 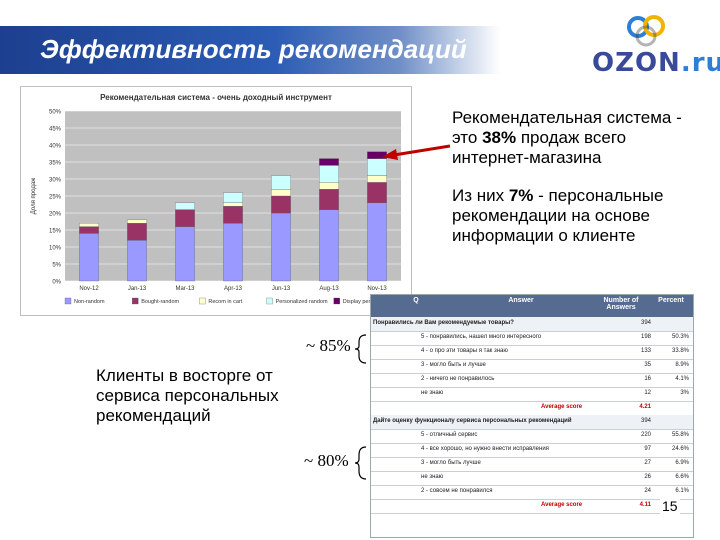 I want to click on row-count: 220, so click(x=645, y=435).